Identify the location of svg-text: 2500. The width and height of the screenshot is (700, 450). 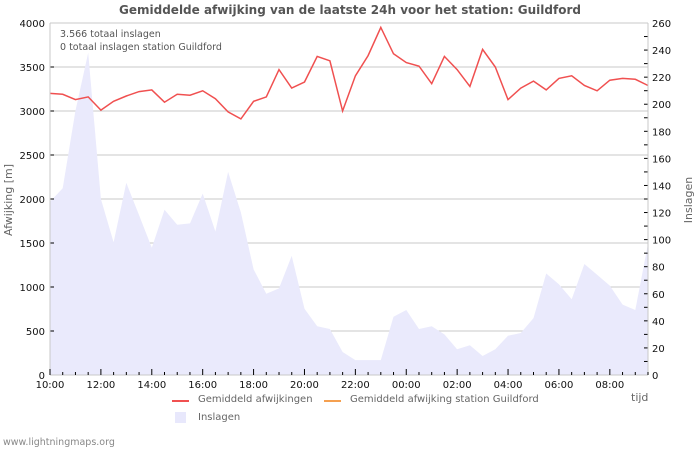
(32, 156).